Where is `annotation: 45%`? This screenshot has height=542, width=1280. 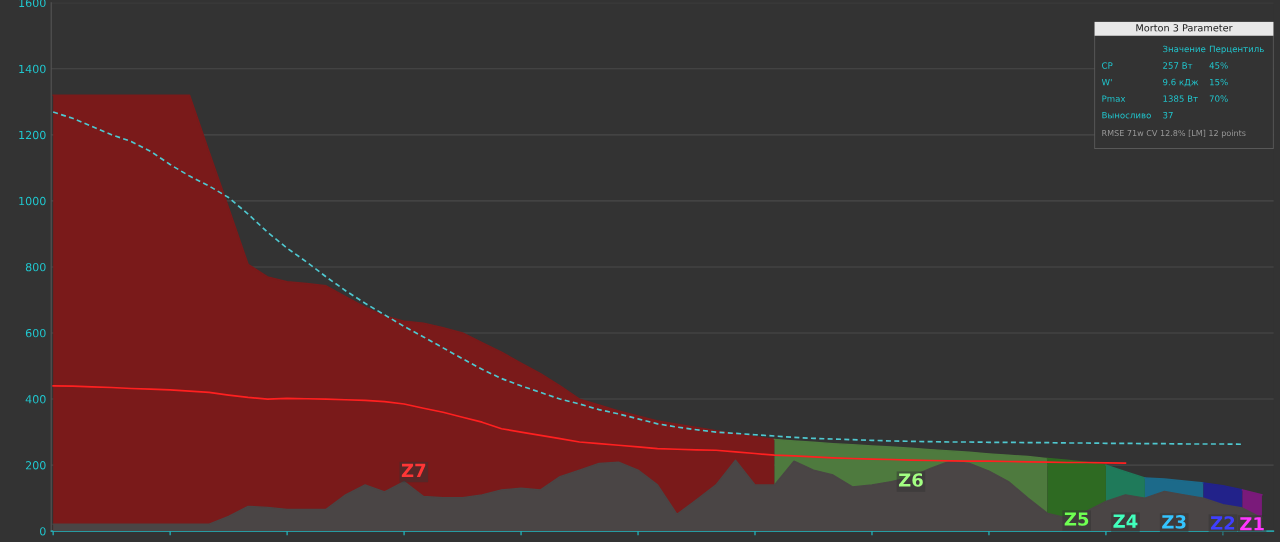 annotation: 45% is located at coordinates (1218, 65).